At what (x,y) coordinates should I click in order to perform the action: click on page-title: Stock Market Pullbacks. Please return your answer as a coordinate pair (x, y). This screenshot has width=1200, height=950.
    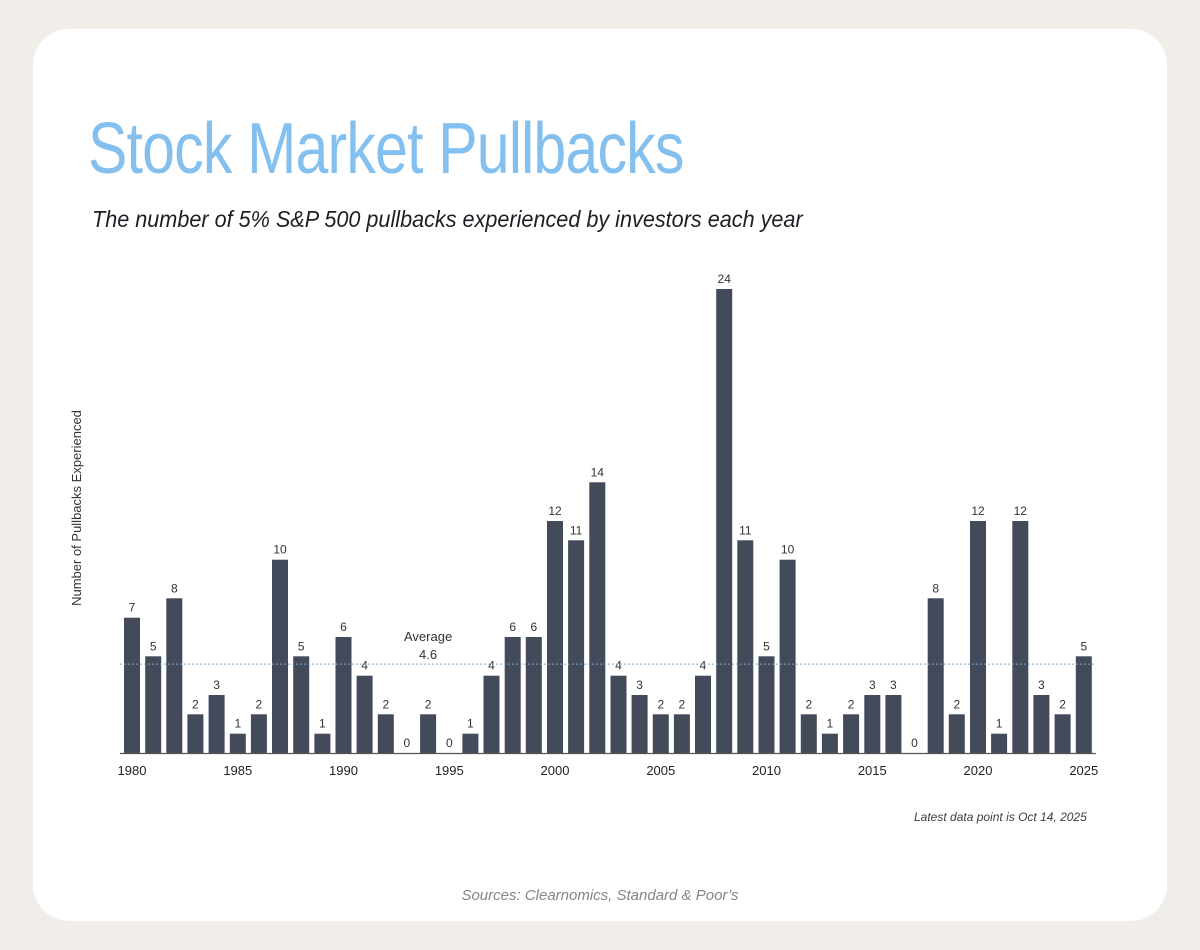
    Looking at the image, I should click on (386, 149).